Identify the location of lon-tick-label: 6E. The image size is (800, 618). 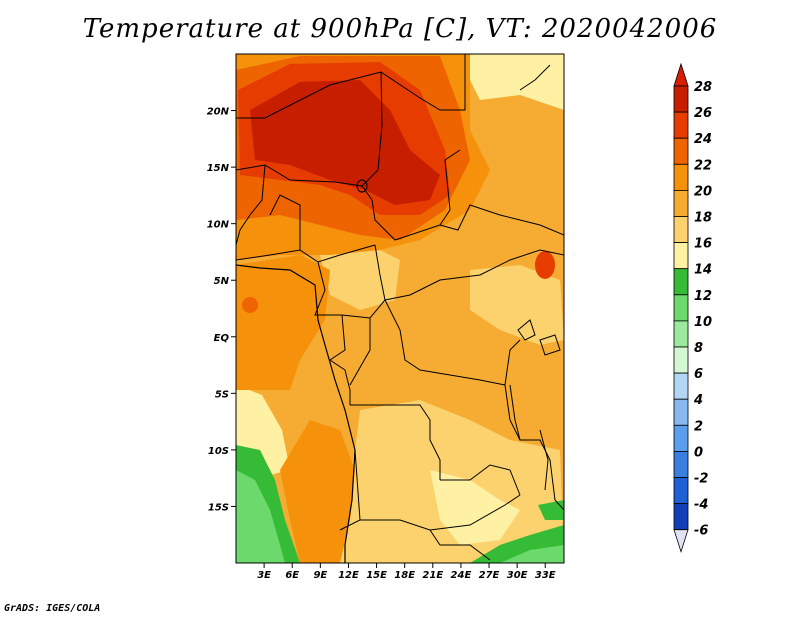
(292, 575).